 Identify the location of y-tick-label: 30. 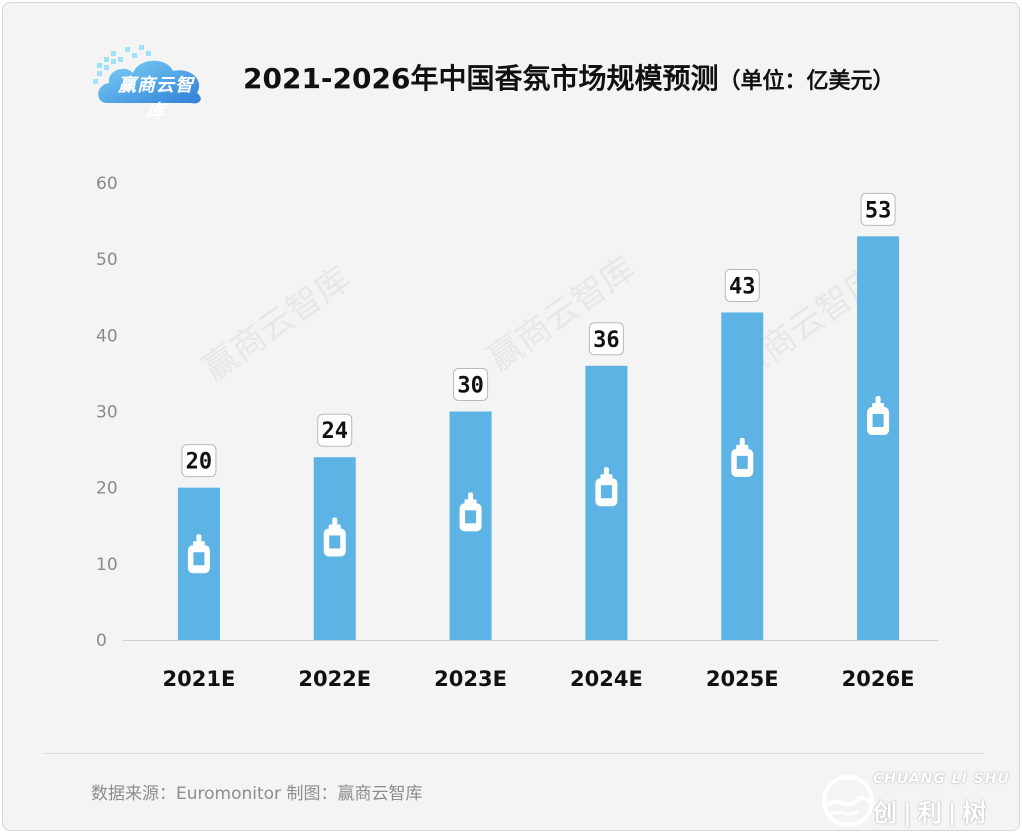
(107, 413).